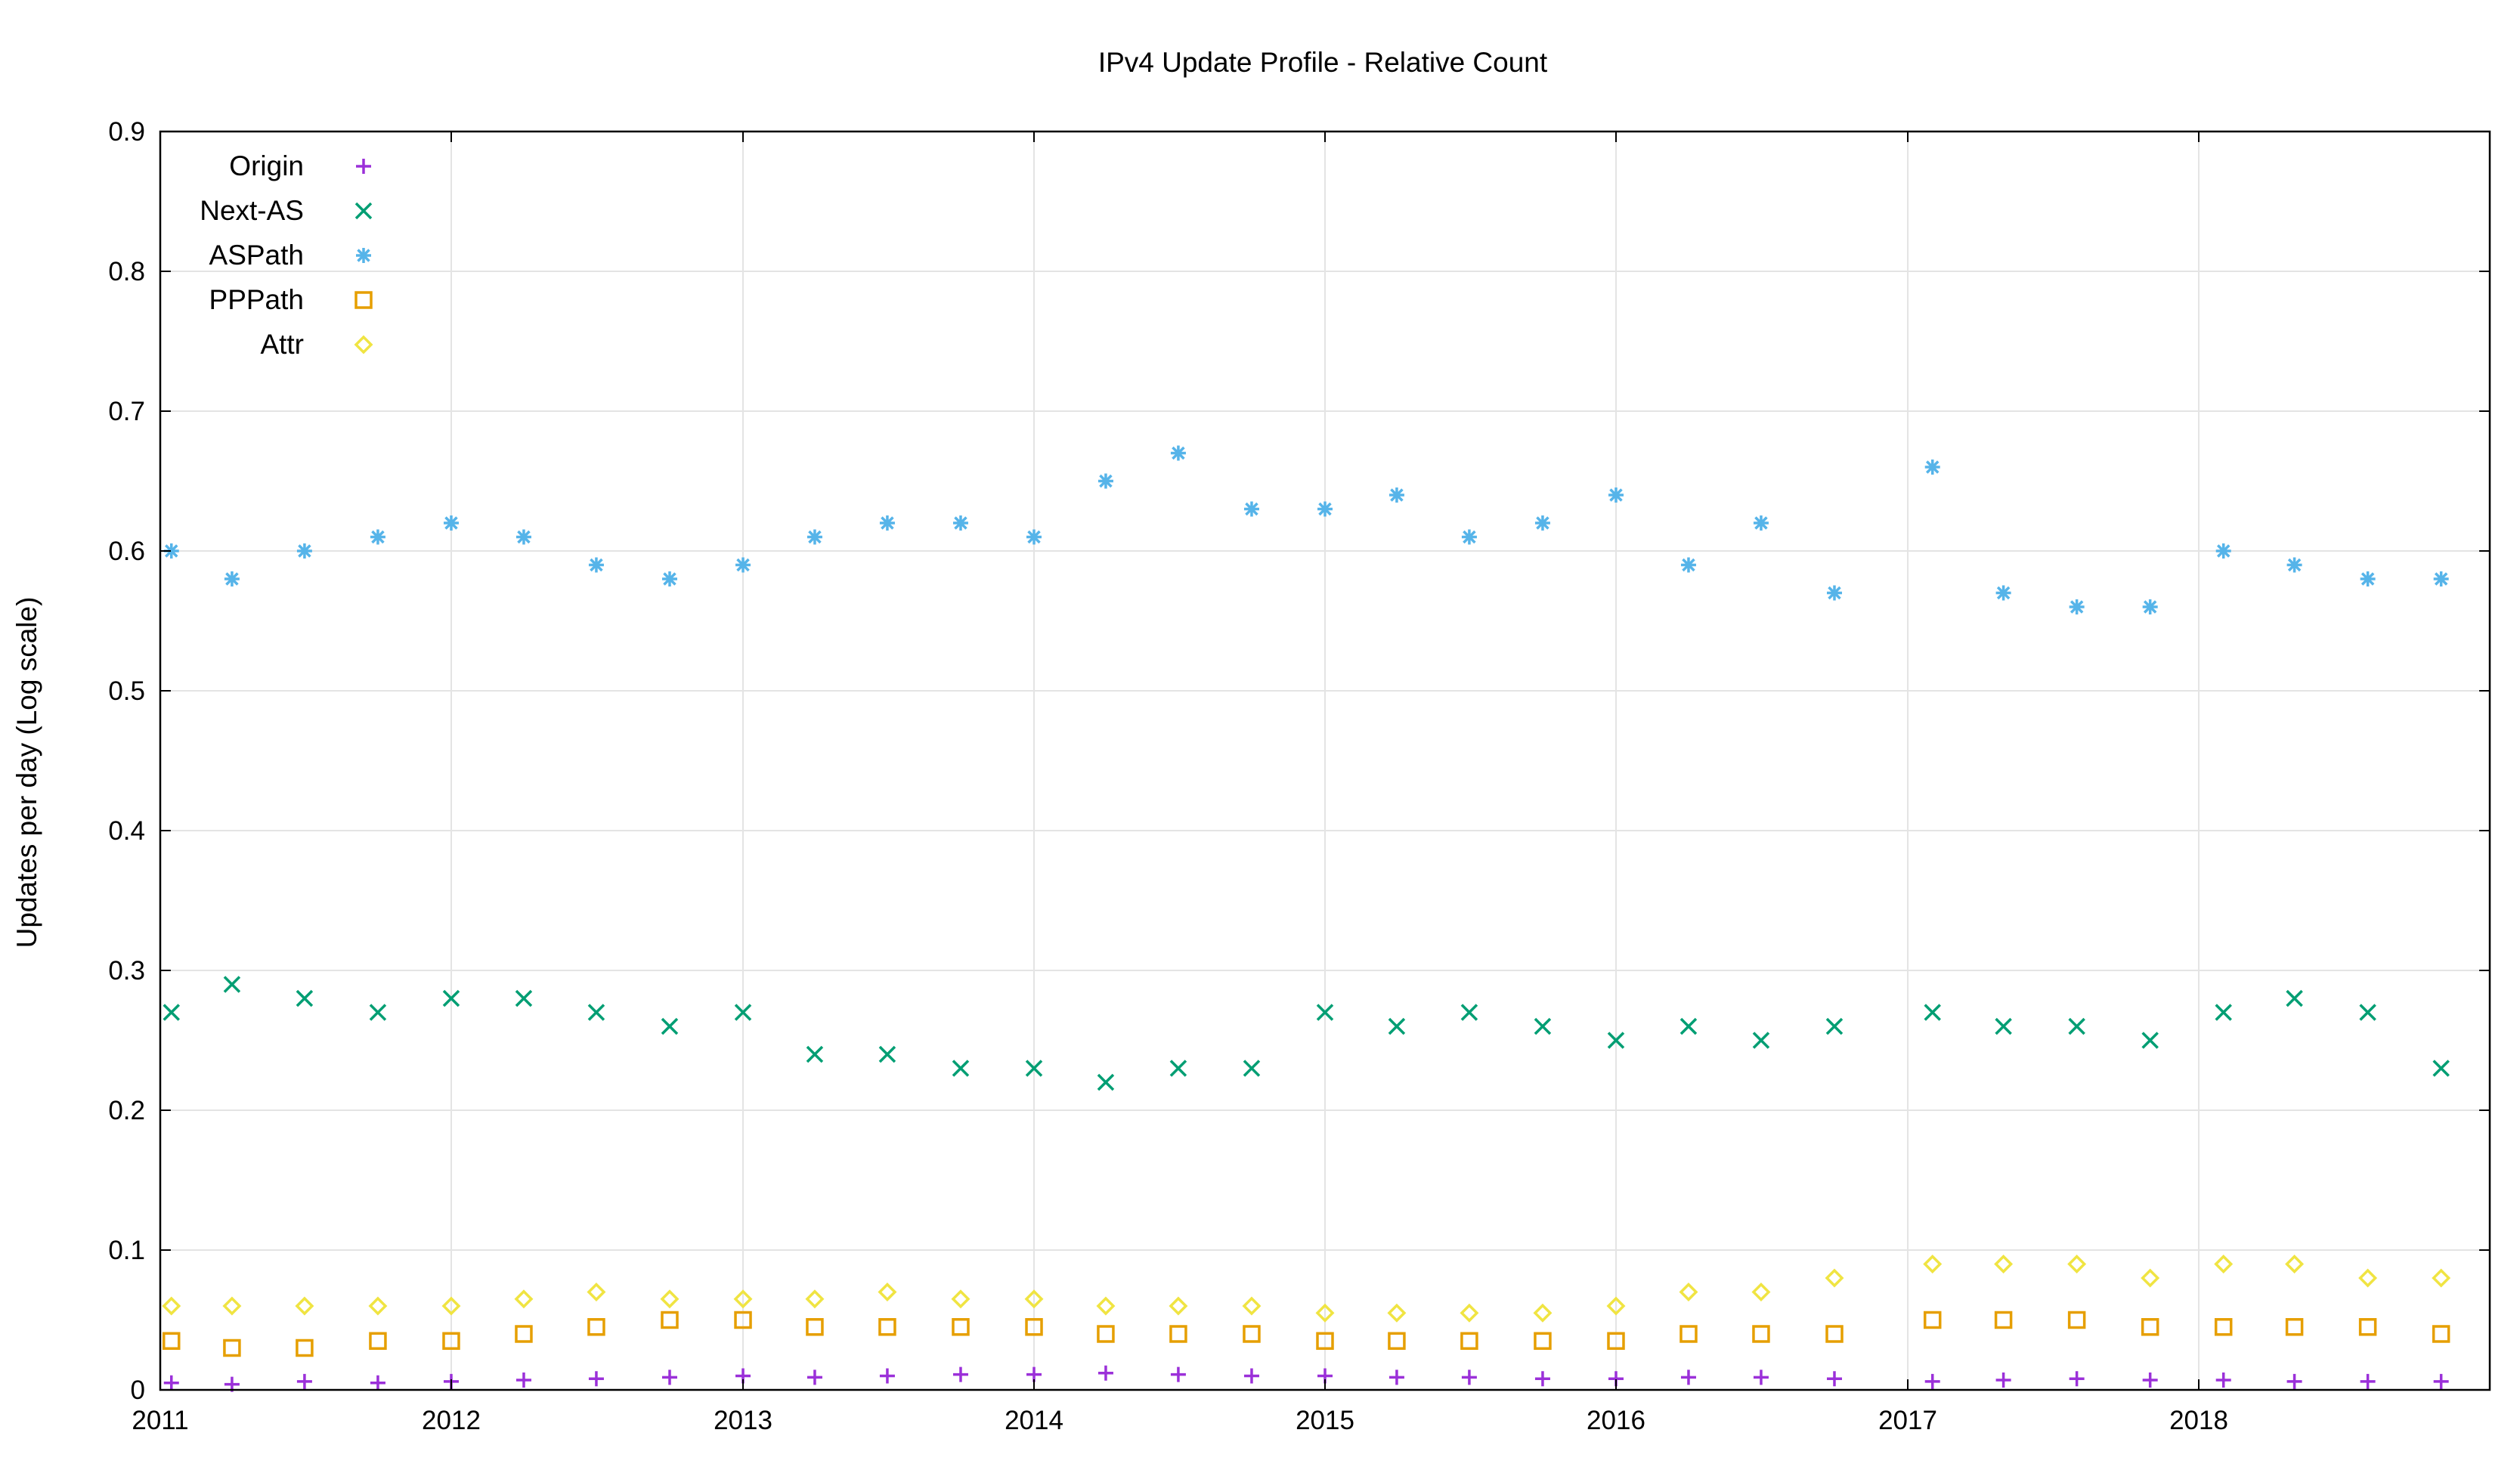 This screenshot has width=2520, height=1470. What do you see at coordinates (256, 299) in the screenshot?
I see `legend-label: PPPath` at bounding box center [256, 299].